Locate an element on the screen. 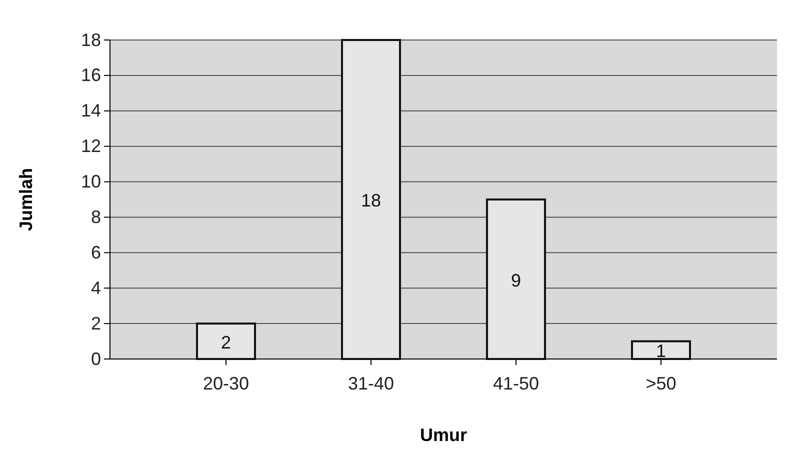 This screenshot has height=459, width=797. y-tick-label: 10 is located at coordinates (90, 182).